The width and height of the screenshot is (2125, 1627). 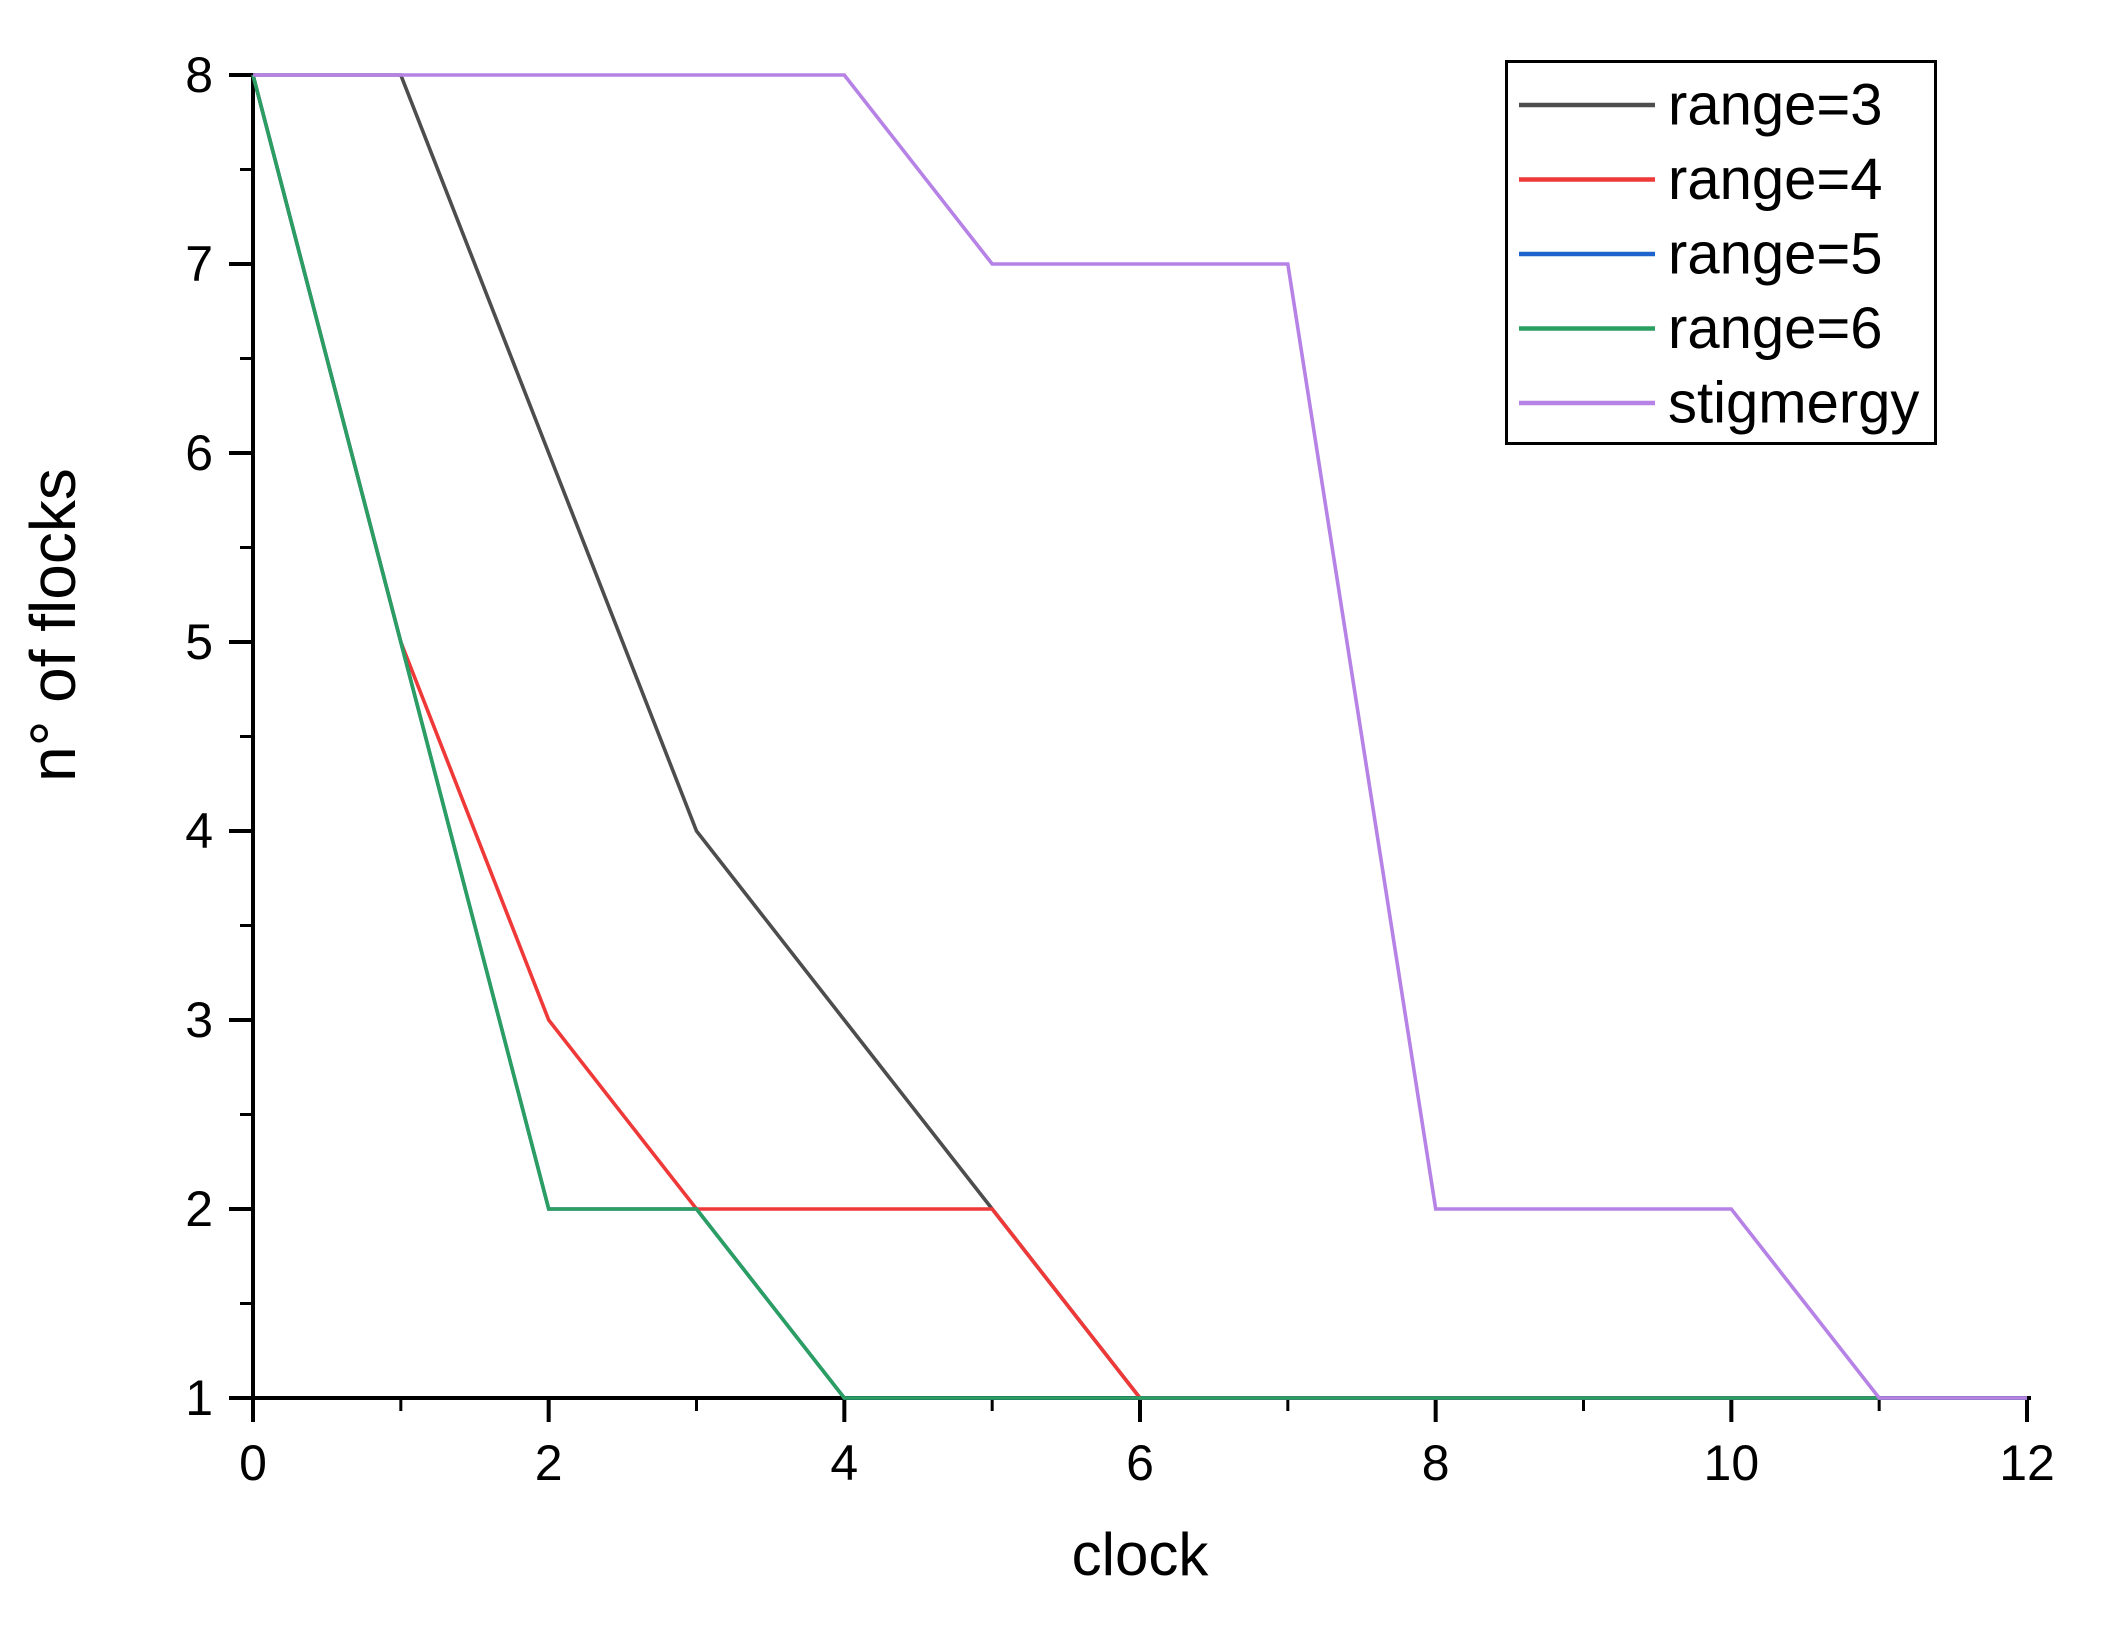 I want to click on y-tick-label: 7, so click(x=199, y=264).